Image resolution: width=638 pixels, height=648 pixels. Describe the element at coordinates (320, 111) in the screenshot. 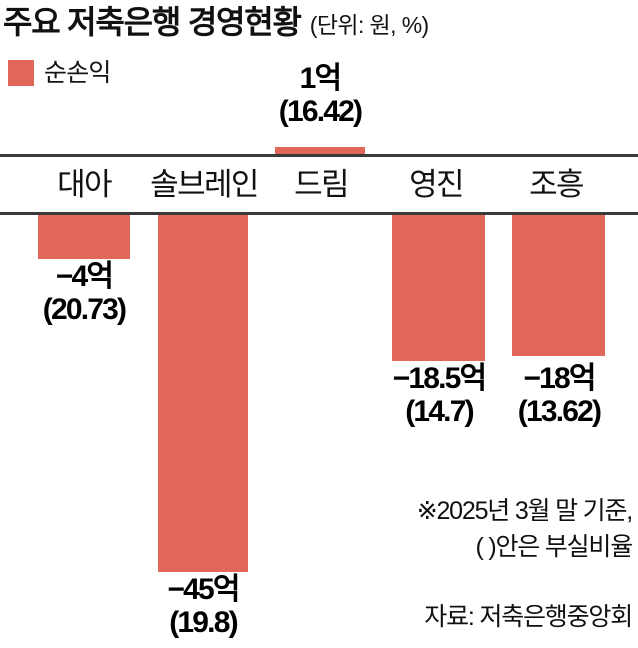

I see `value-label-dream-ratio: (16.42)` at that location.